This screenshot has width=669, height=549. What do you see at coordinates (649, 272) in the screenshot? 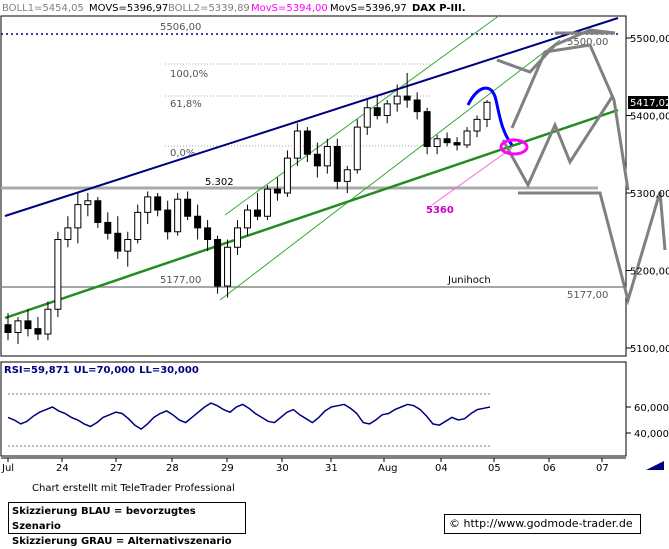
I see `y-tick-label: 5200,00` at bounding box center [649, 272].